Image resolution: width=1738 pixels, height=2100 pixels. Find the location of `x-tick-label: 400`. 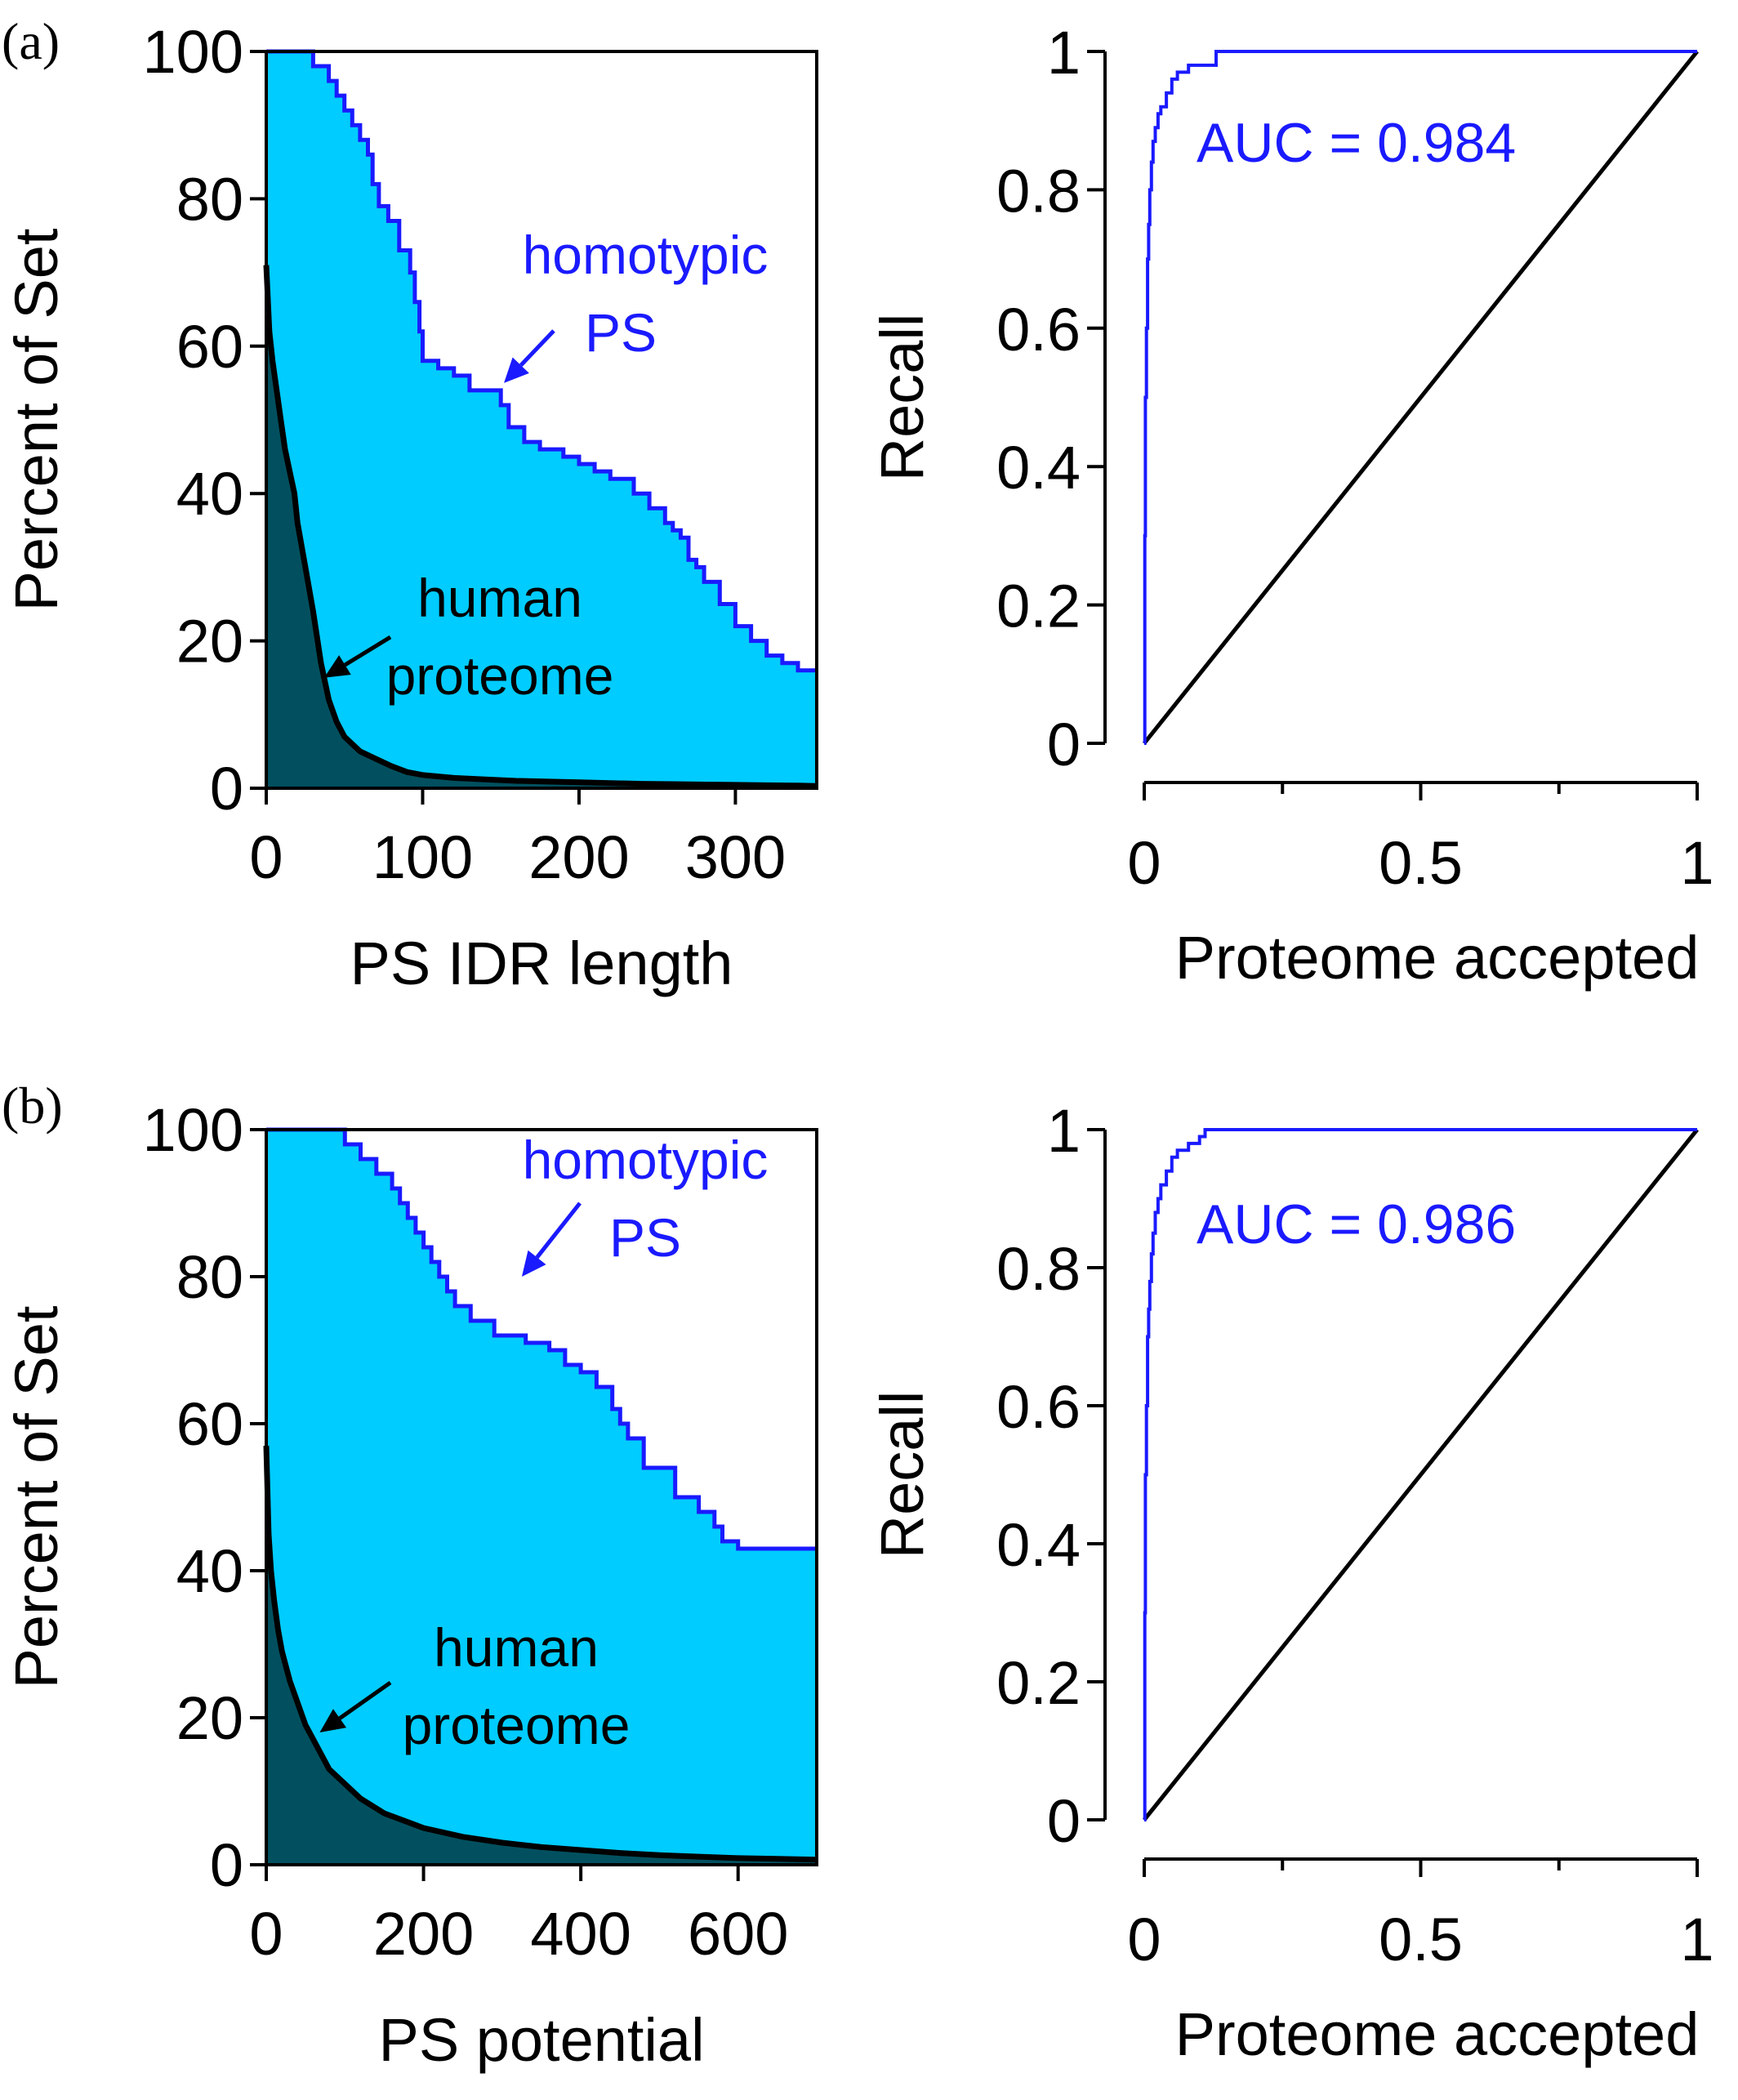

x-tick-label: 400 is located at coordinates (580, 1934).